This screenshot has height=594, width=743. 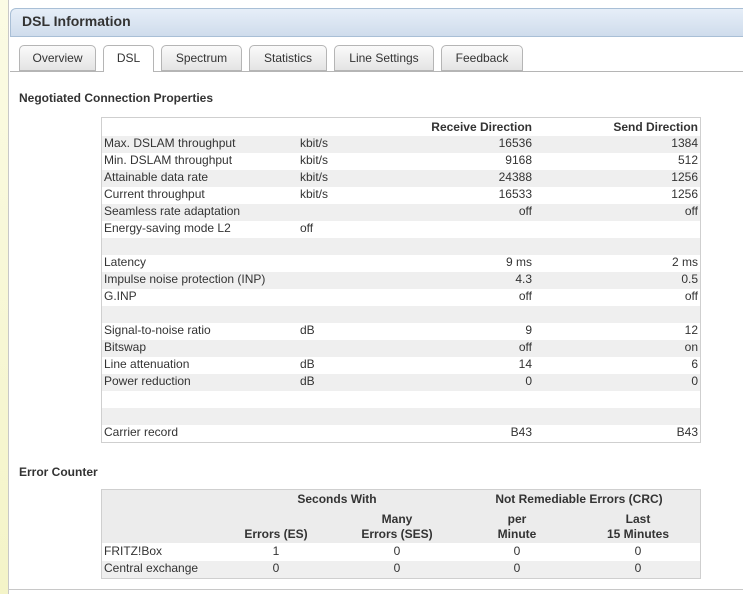 What do you see at coordinates (515, 194) in the screenshot?
I see `cell: 16533` at bounding box center [515, 194].